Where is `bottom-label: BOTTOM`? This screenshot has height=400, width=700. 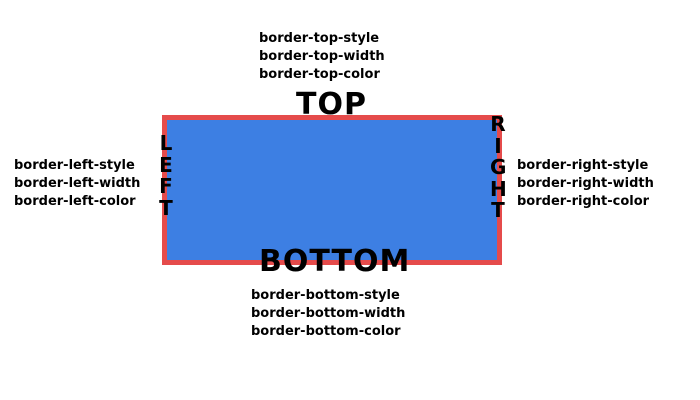
bottom-label: BOTTOM is located at coordinates (335, 261).